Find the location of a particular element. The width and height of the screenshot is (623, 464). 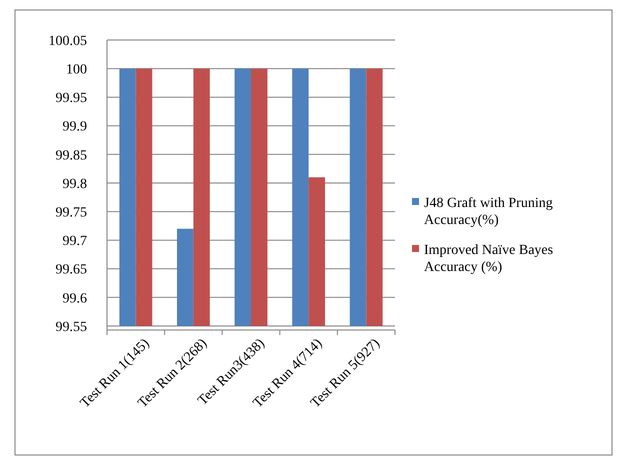

legend-label: J48 Graft with Pruning Accuracy(%) is located at coordinates (488, 212).